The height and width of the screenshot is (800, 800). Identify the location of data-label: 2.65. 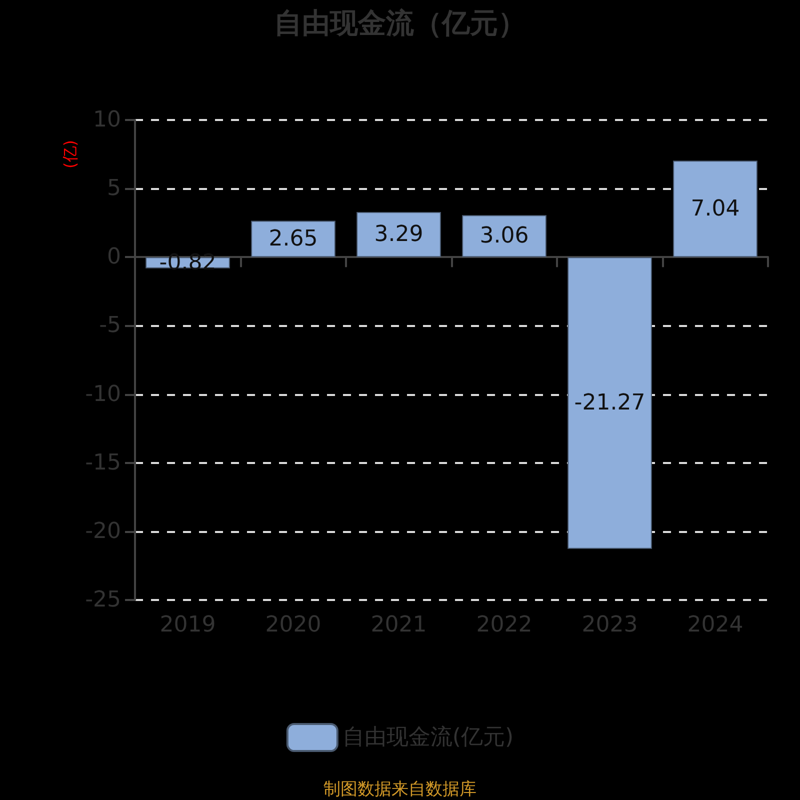
(293, 239).